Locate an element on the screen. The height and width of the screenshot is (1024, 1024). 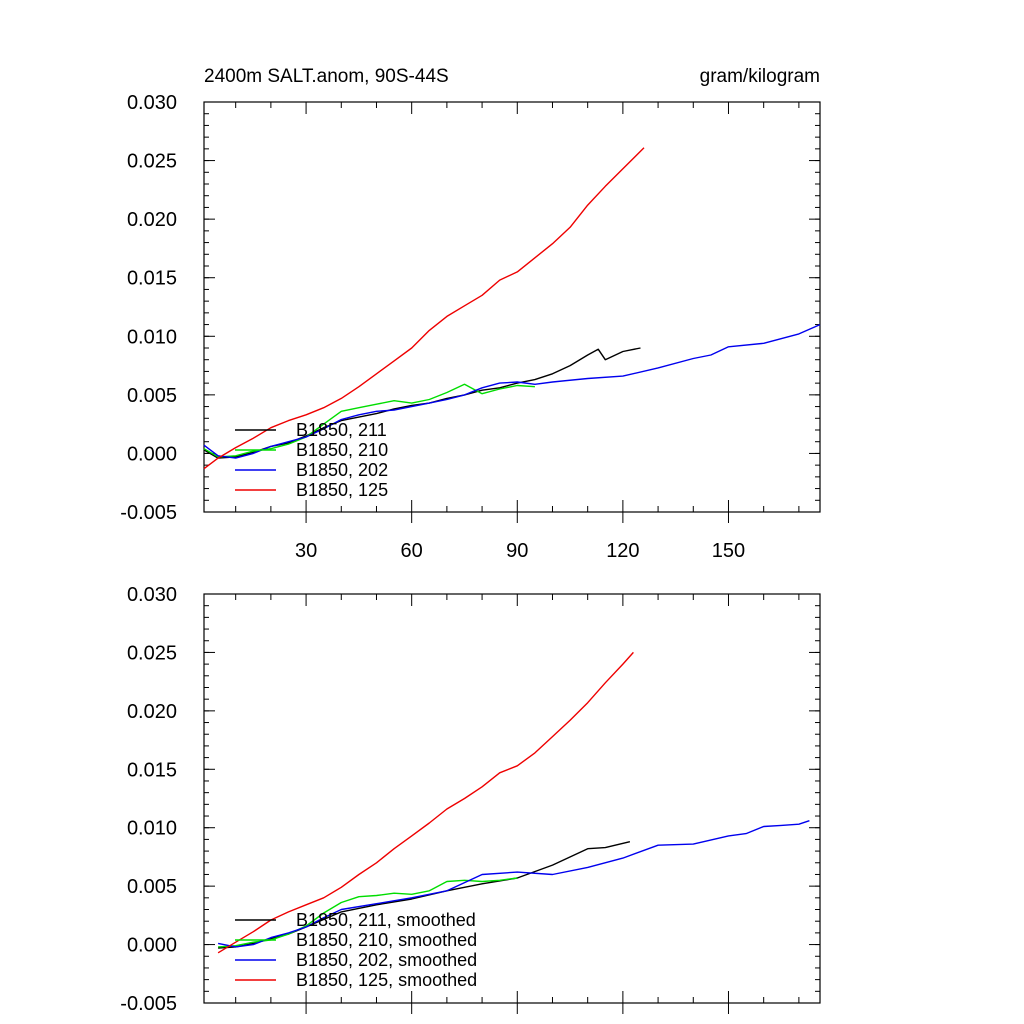
legend-label: B1850, 210 is located at coordinates (342, 450).